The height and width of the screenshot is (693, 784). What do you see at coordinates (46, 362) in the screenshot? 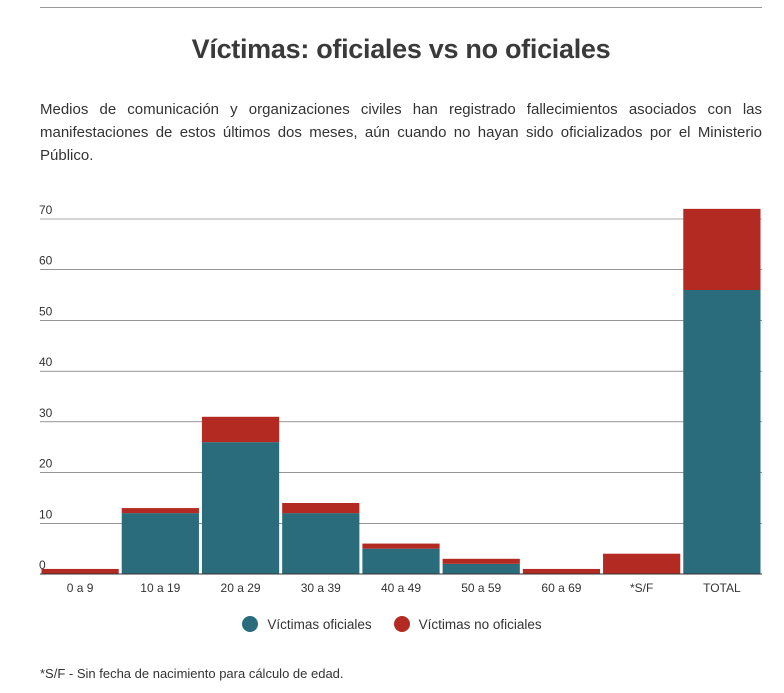
I see `y-tick-label-40: 40` at bounding box center [46, 362].